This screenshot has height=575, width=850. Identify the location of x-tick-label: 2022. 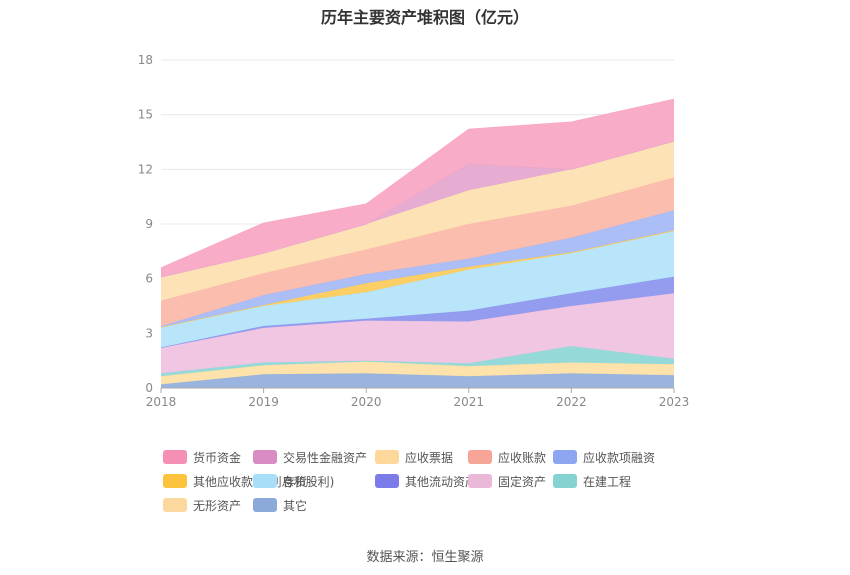
(571, 402).